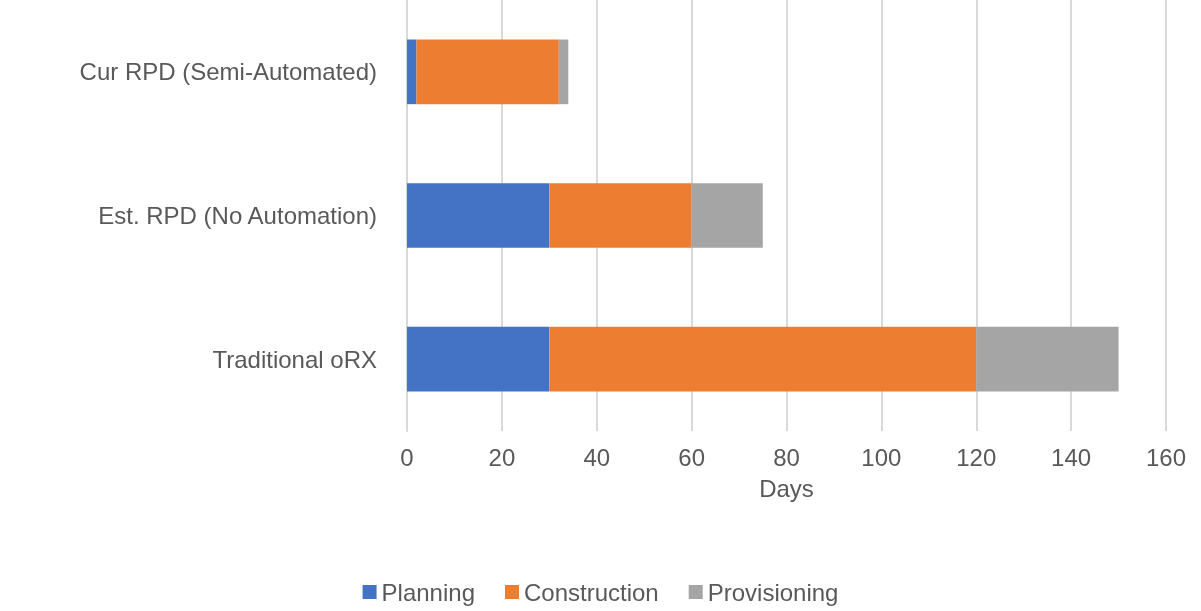  I want to click on x-tick-label: 140, so click(1071, 457).